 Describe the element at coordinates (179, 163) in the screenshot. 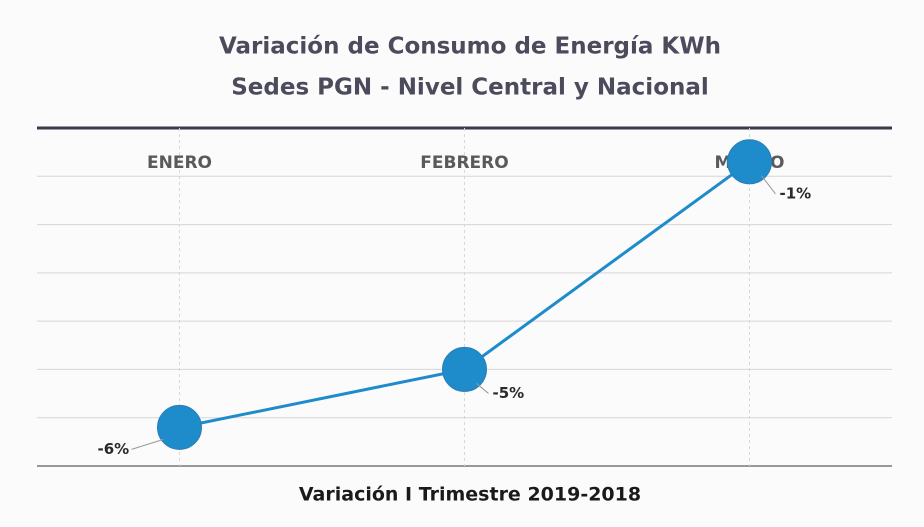

I see `category-label: ENERO` at that location.